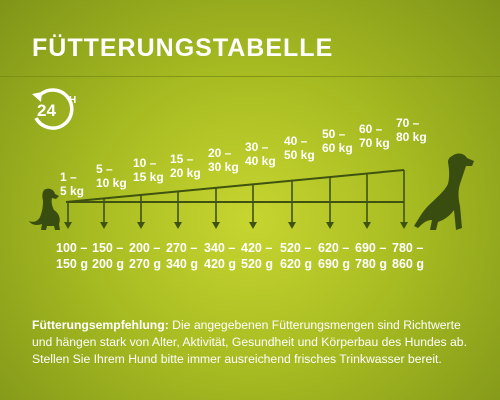  I want to click on weight-from: 40 –, so click(296, 141).